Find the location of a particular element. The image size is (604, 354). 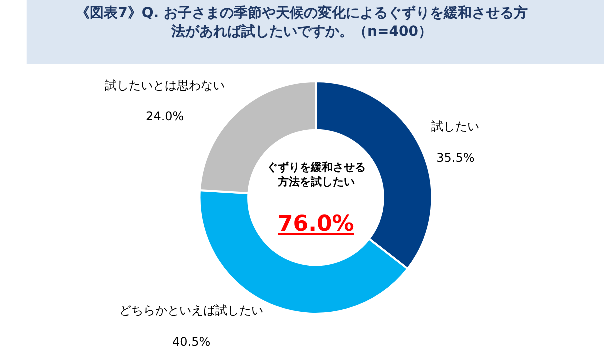

chart-title: 《図表7》Q. お子さまの季節や天候の変化によるぐずりを緩和させる方法があれば試したいですか。（n=400） is located at coordinates (302, 22).